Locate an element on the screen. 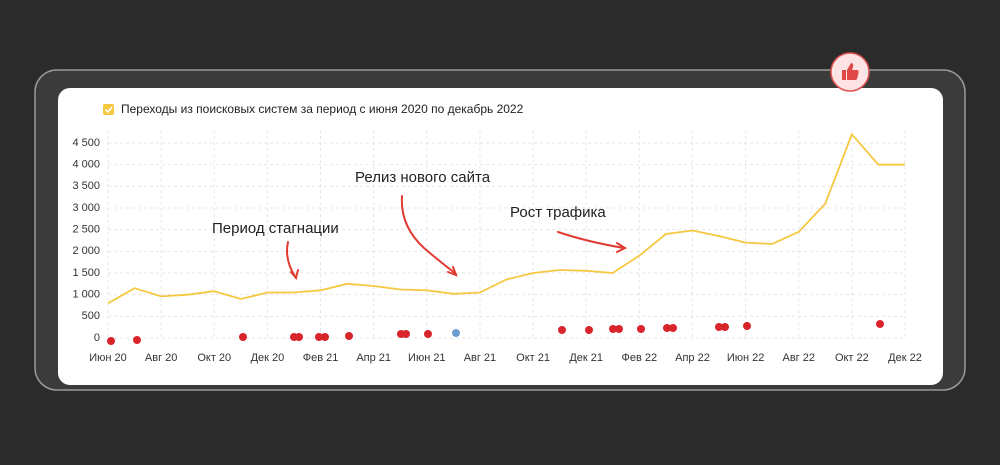 This screenshot has width=1000, height=465. y-tick-label: 500 is located at coordinates (91, 316).